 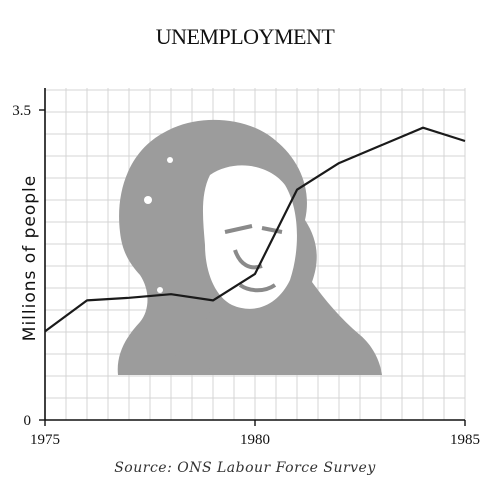 What do you see at coordinates (246, 36) in the screenshot?
I see `chart-title: UNEMPLOYMENT` at bounding box center [246, 36].